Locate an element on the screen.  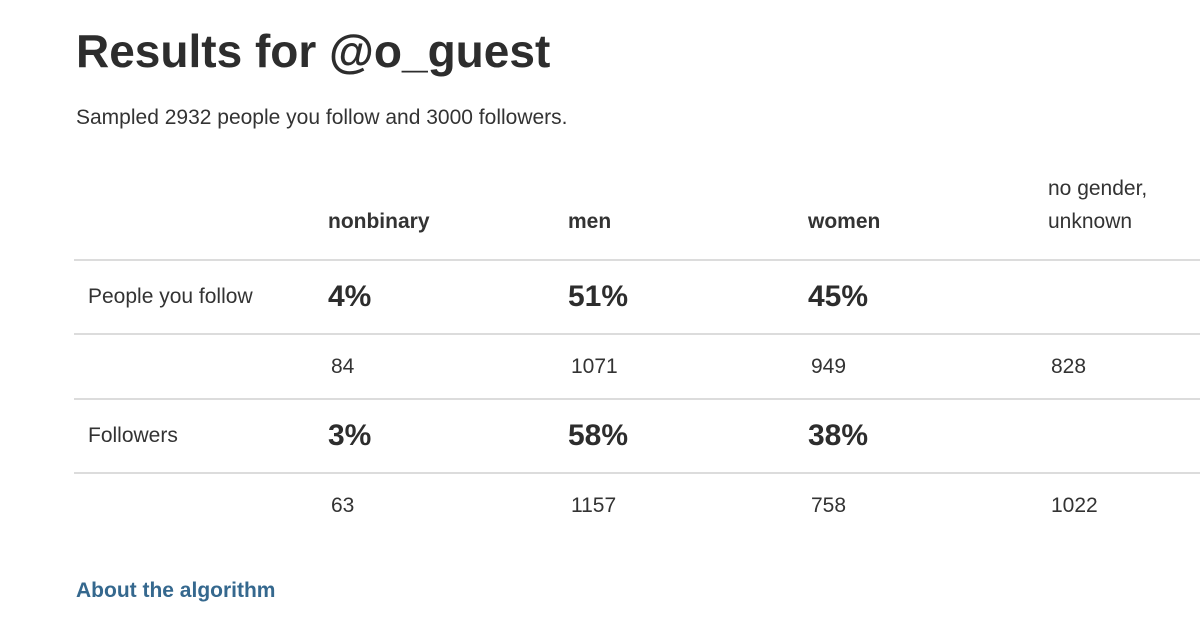
column-header-no-gender: no gender, unknown is located at coordinates (1124, 211).